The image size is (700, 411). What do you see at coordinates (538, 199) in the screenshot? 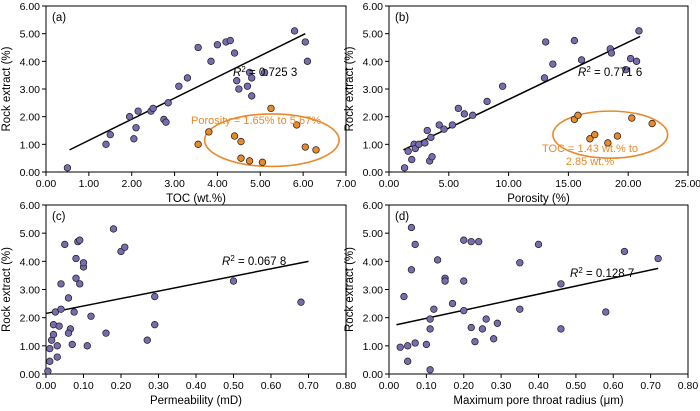
I see `x-axis-label: Porosity (%)` at bounding box center [538, 199].